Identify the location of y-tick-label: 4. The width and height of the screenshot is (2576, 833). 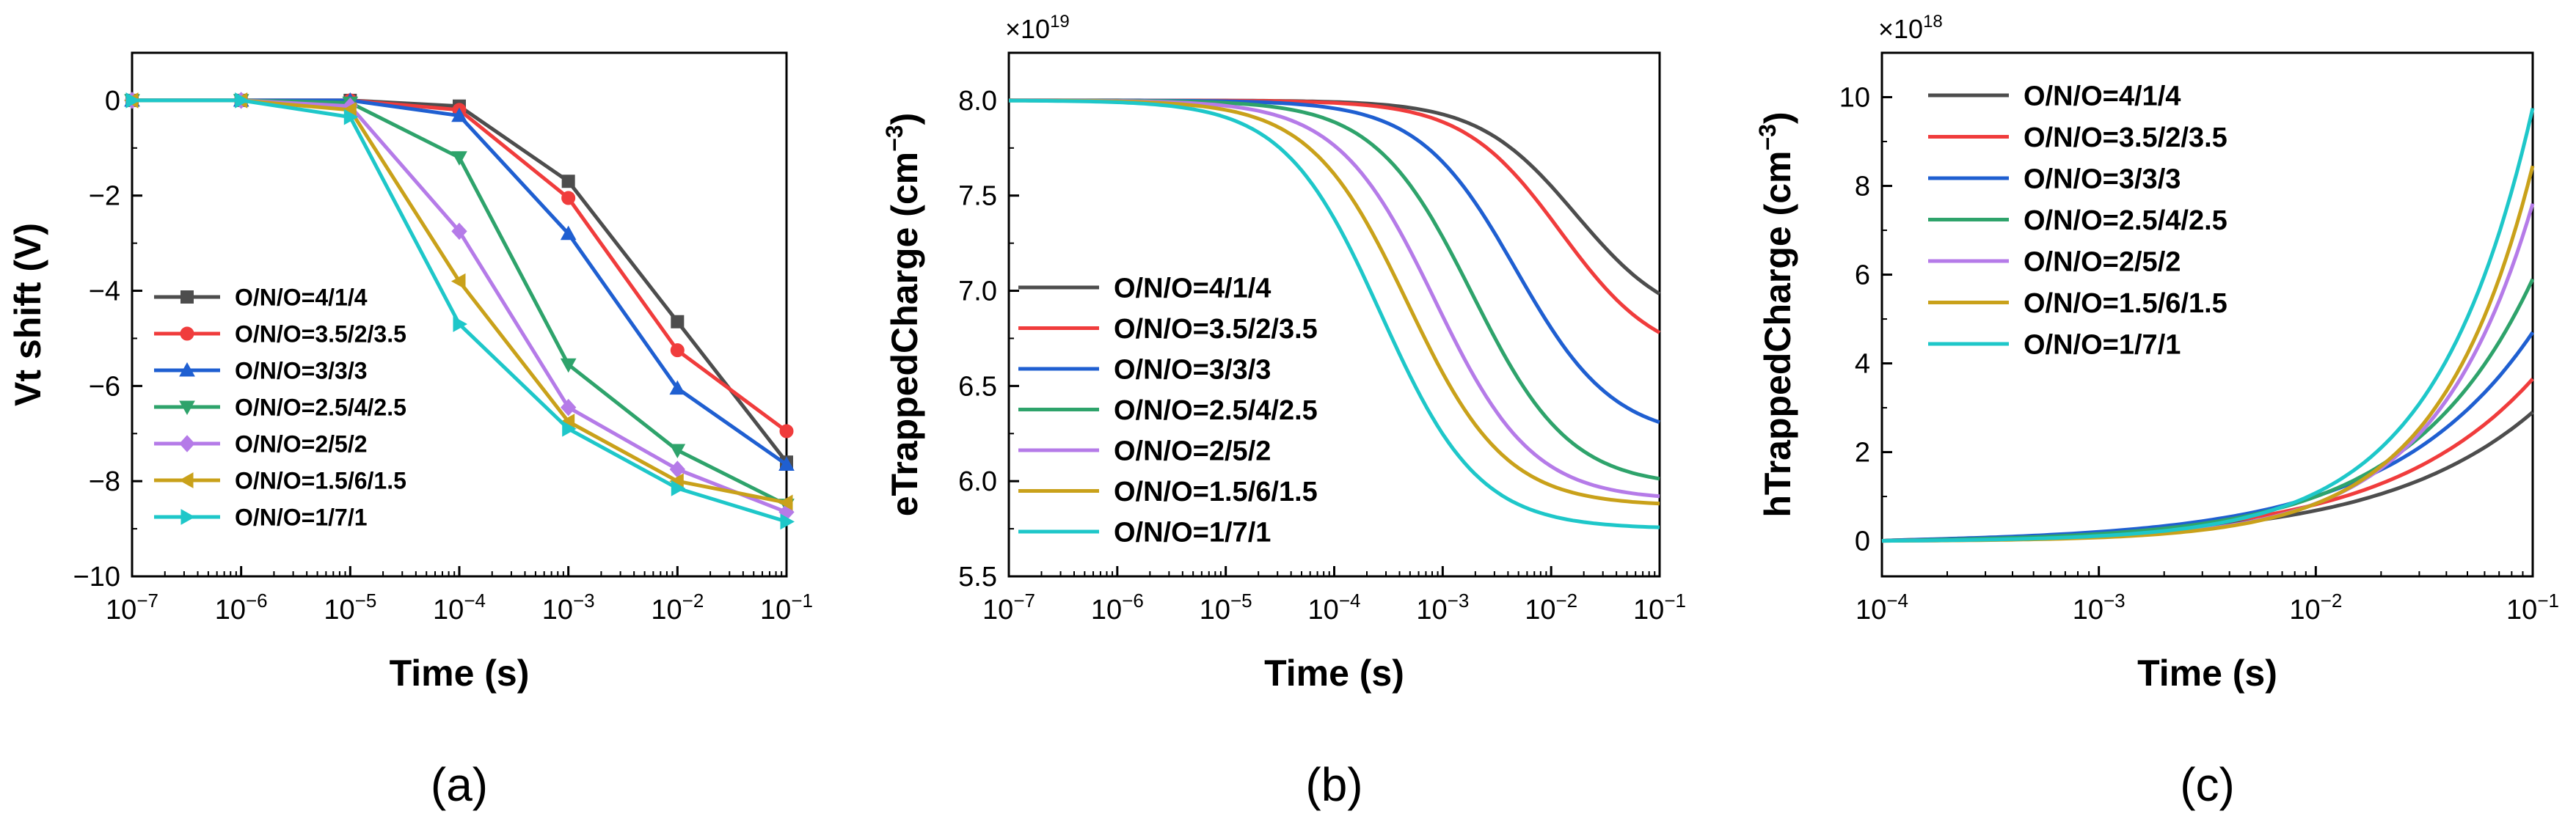
(1862, 365).